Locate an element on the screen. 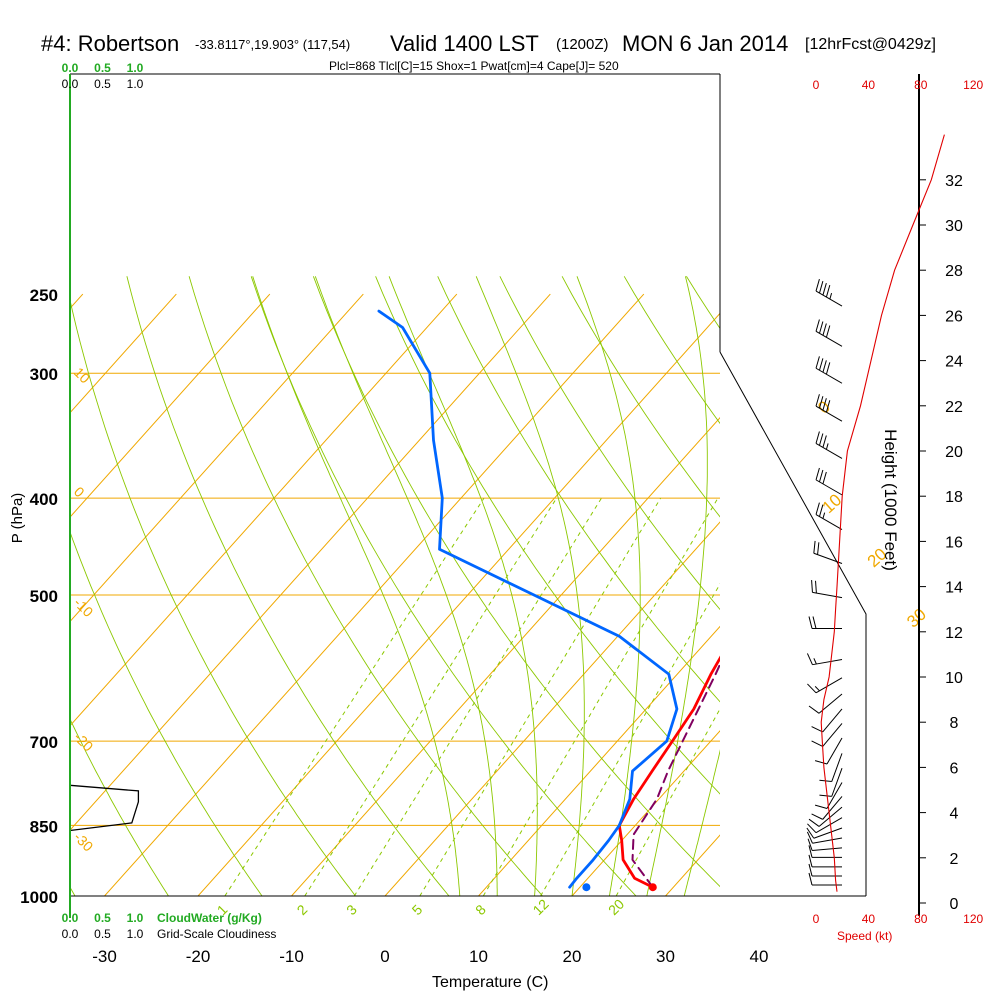 The height and width of the screenshot is (1000, 1000). mixing-ratio-label: 12 is located at coordinates (540, 907).